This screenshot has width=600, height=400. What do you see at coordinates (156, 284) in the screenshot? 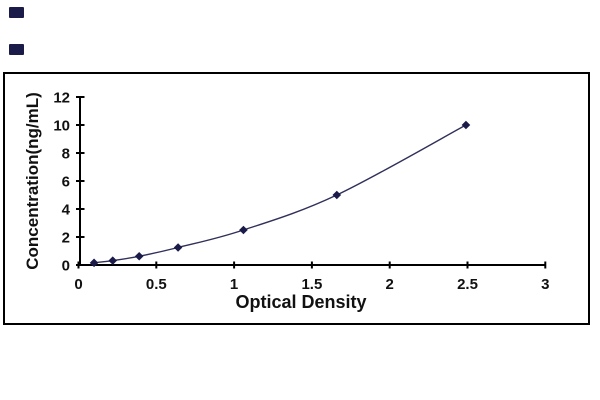
I see `x-tick-label: 0.5` at bounding box center [156, 284].